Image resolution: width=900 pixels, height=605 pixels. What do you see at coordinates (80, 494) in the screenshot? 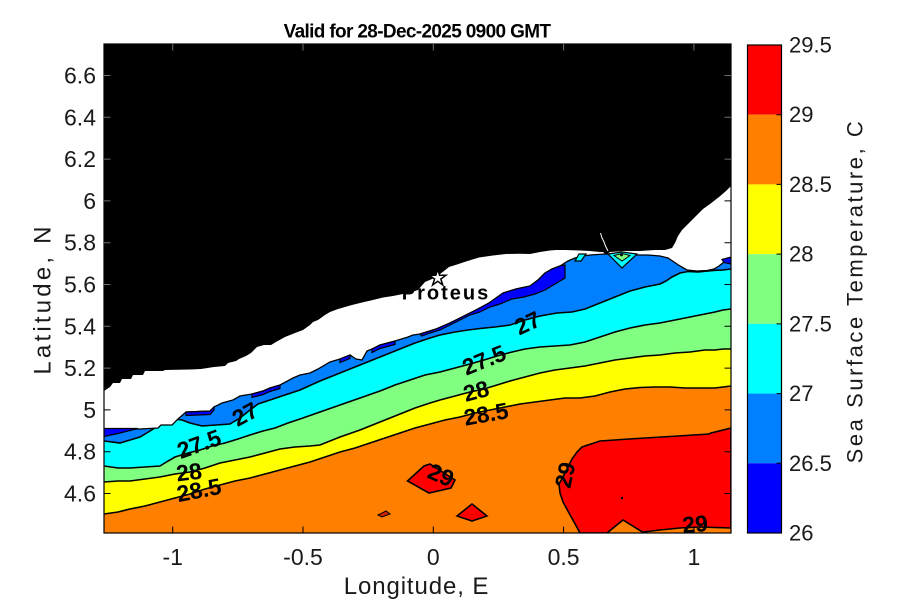
I see `svg-text: 4.6` at bounding box center [80, 494].